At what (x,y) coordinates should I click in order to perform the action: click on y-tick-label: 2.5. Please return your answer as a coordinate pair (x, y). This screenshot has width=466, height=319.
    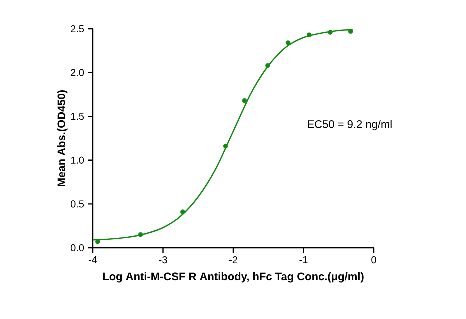
    Looking at the image, I should click on (77, 29).